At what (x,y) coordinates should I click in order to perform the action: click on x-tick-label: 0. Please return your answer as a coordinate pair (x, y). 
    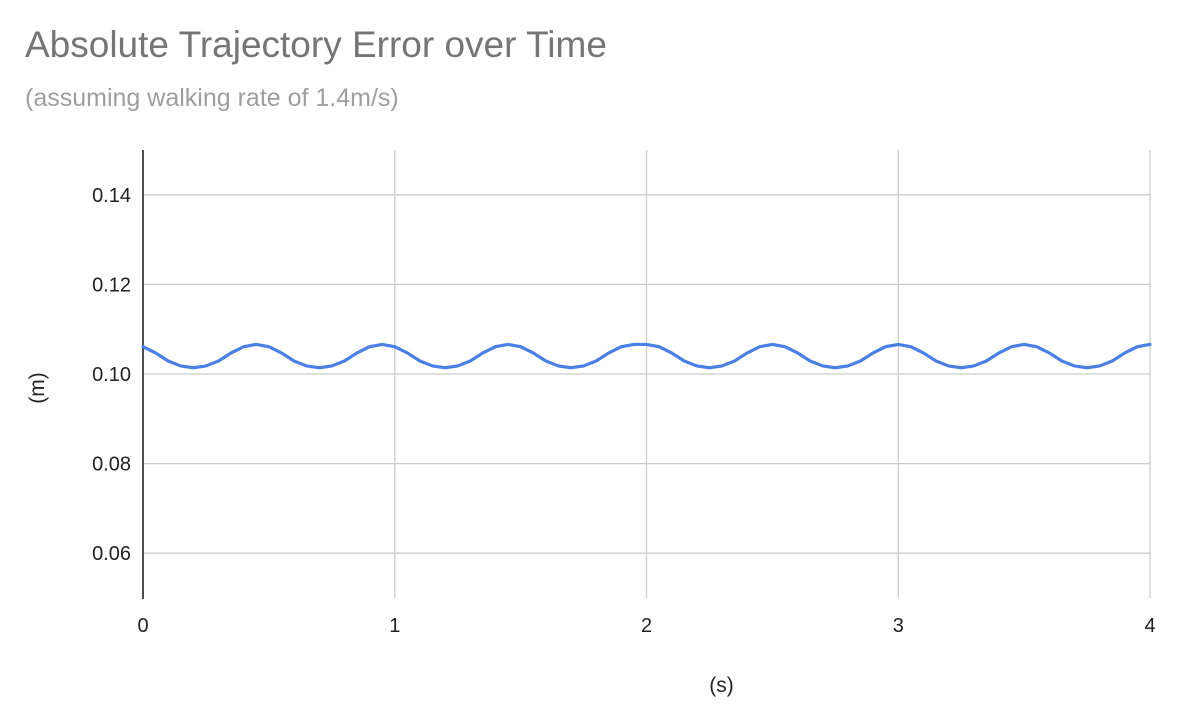
    Looking at the image, I should click on (142, 626).